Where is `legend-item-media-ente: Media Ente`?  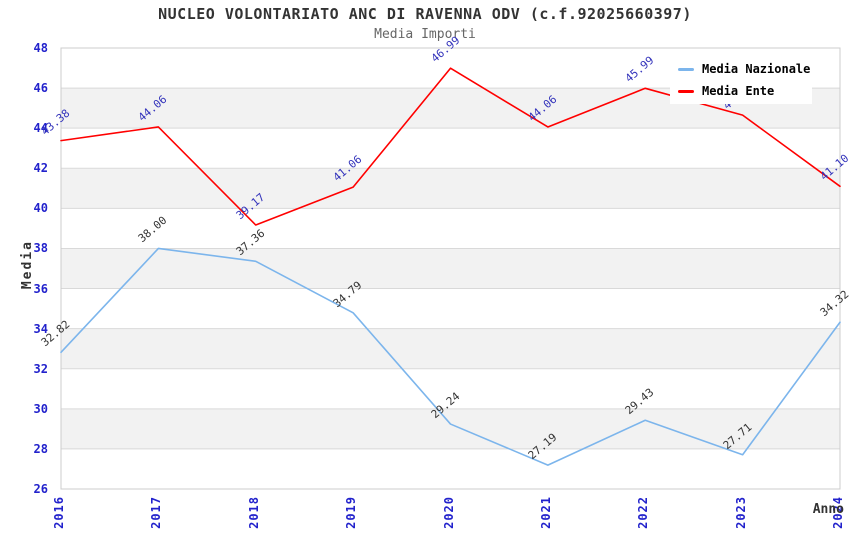
legend-item-media-ente: Media Ente is located at coordinates (741, 91).